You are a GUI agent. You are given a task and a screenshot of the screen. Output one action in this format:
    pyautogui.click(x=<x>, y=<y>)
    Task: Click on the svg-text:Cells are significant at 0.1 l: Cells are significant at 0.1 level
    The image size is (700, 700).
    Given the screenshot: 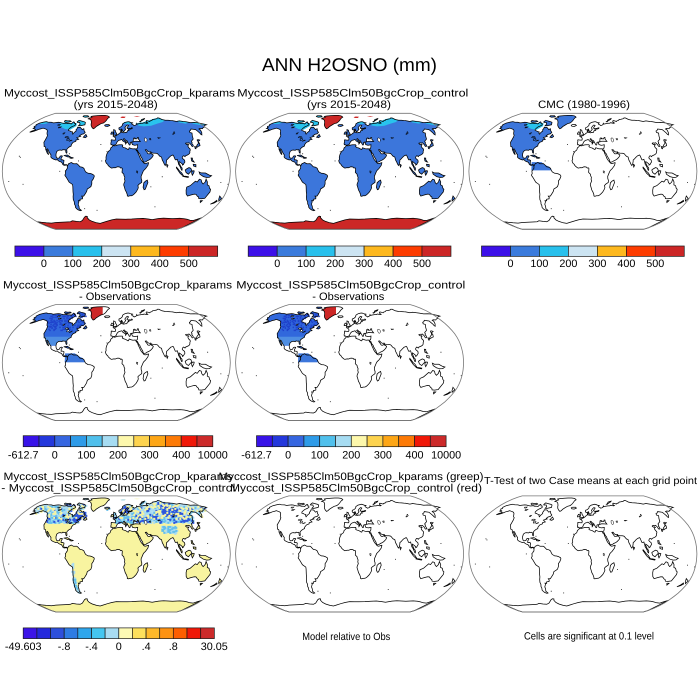 What is the action you would take?
    pyautogui.click(x=589, y=637)
    